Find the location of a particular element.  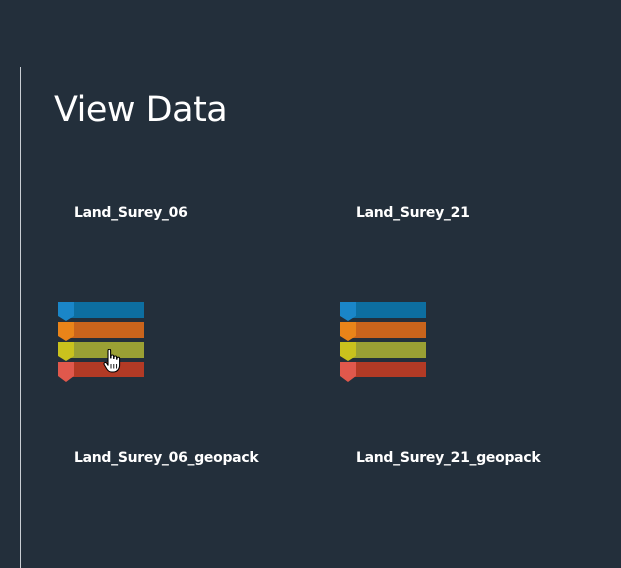

hand-pointer-cursor-icon is located at coordinates (112, 361).